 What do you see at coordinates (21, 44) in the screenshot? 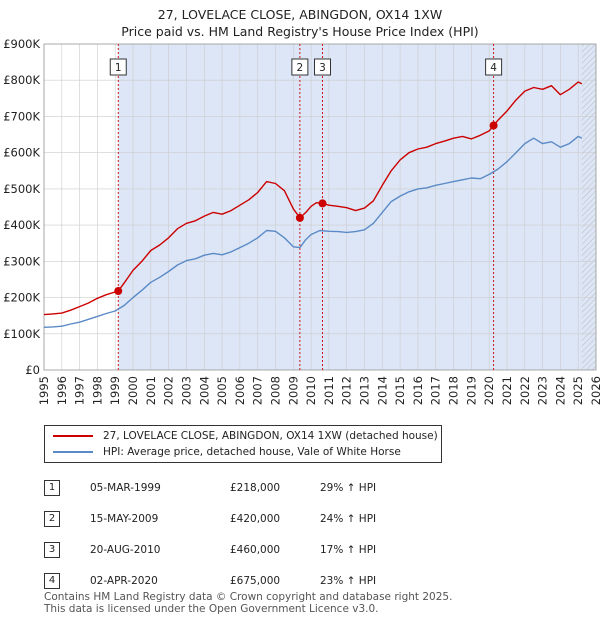
I see `y-tick-label: £900K` at bounding box center [21, 44].